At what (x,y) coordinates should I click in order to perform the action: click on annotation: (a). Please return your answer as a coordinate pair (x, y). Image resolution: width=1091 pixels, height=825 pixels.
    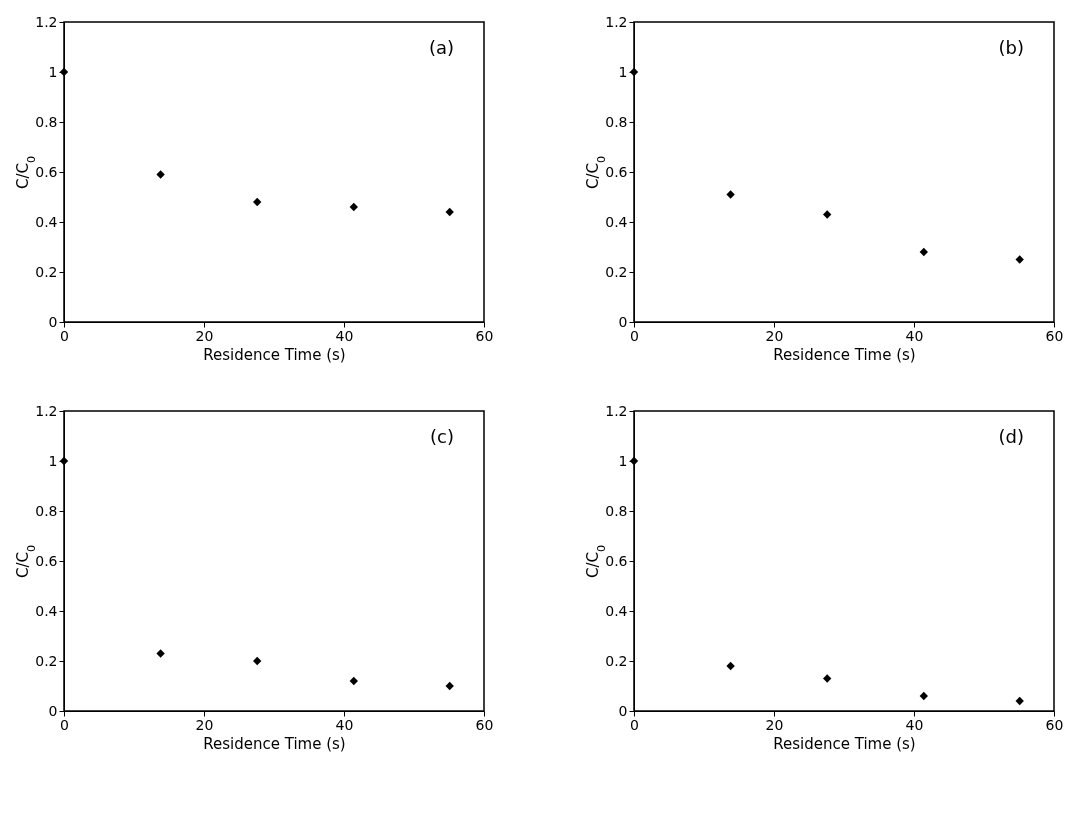
    Looking at the image, I should click on (441, 47).